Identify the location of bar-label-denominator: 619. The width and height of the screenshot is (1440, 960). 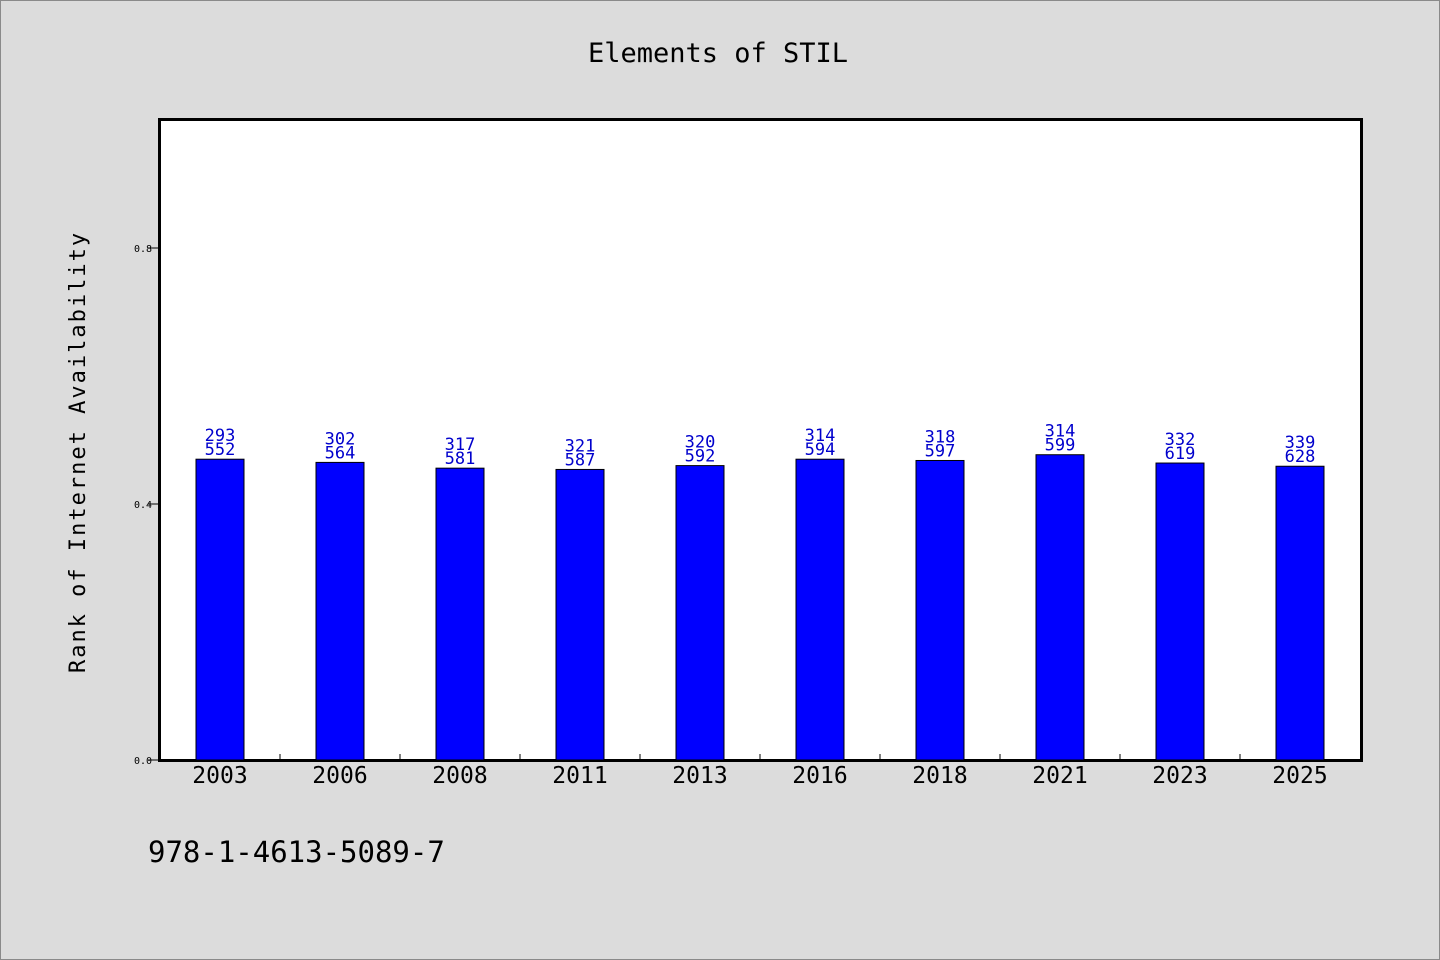
(1180, 454).